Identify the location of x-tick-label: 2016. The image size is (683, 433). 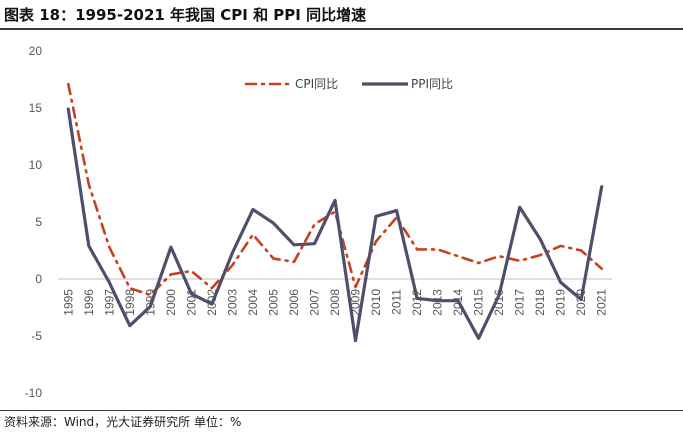
(499, 302).